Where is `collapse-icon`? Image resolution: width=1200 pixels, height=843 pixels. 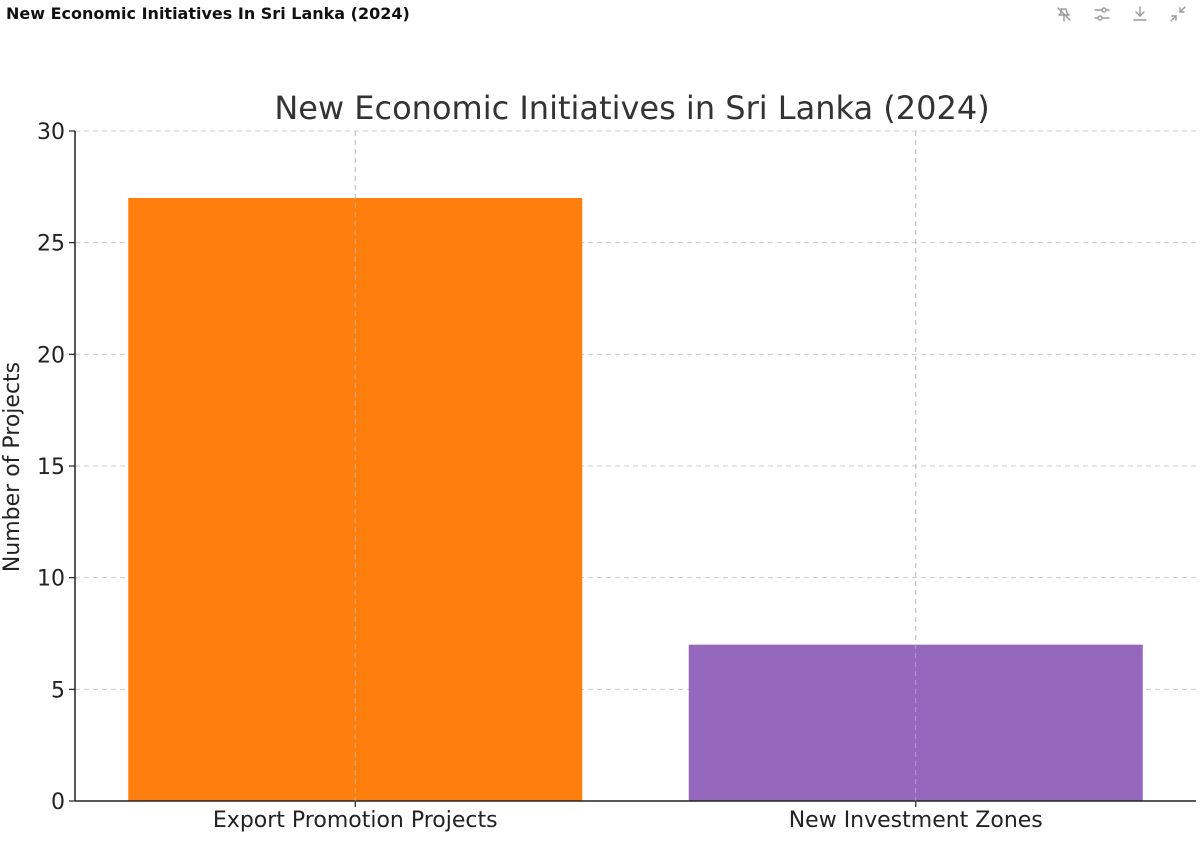 collapse-icon is located at coordinates (1178, 14).